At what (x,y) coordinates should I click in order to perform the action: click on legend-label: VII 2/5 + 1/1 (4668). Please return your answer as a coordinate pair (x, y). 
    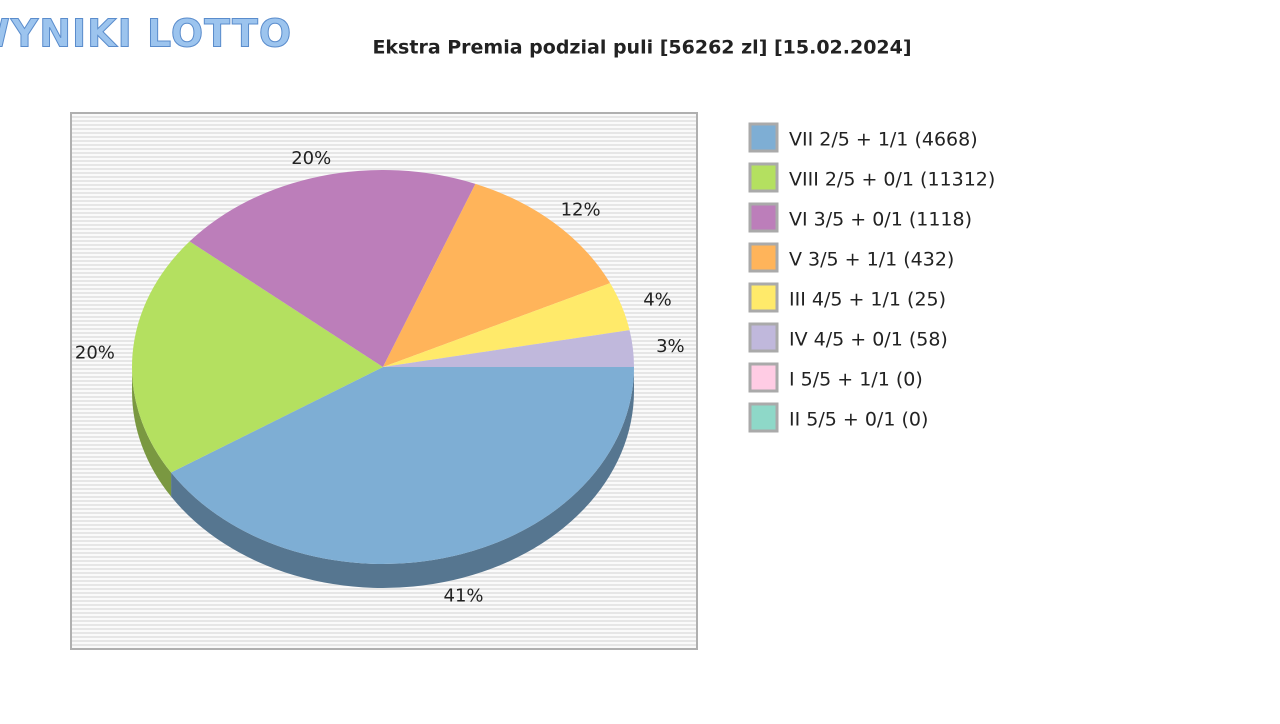
    Looking at the image, I should click on (883, 140).